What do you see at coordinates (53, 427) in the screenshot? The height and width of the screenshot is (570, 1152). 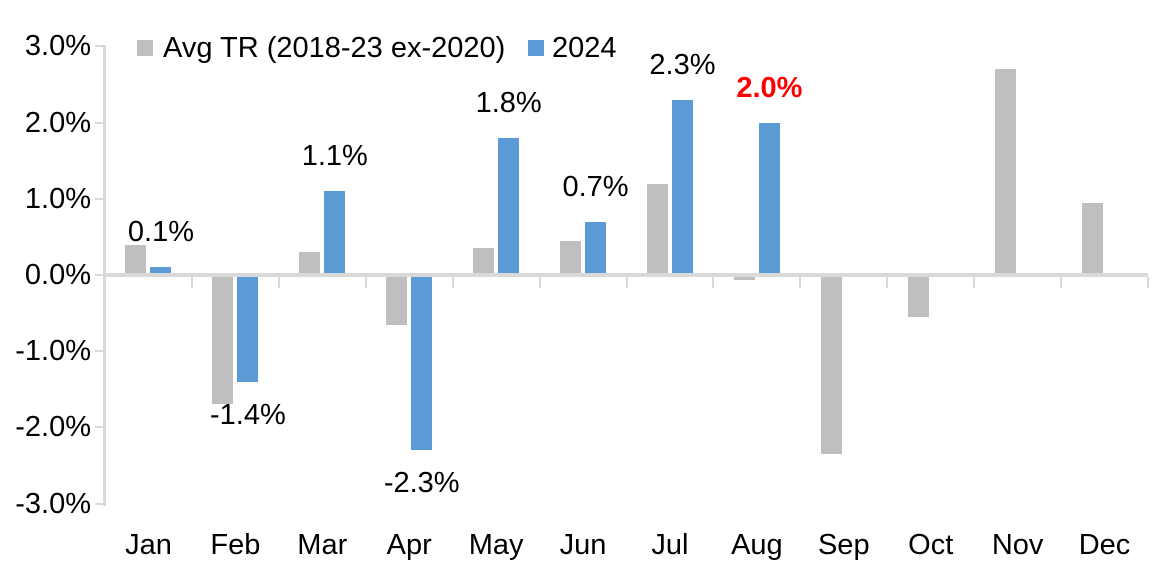 I see `y-axis-label--2.0%: -2.0%` at bounding box center [53, 427].